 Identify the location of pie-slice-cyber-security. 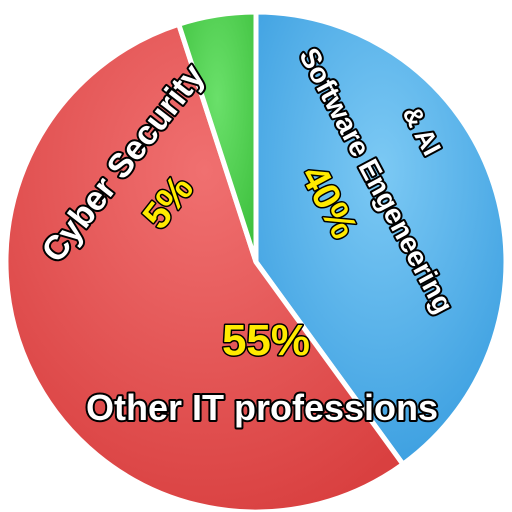
(217, 136).